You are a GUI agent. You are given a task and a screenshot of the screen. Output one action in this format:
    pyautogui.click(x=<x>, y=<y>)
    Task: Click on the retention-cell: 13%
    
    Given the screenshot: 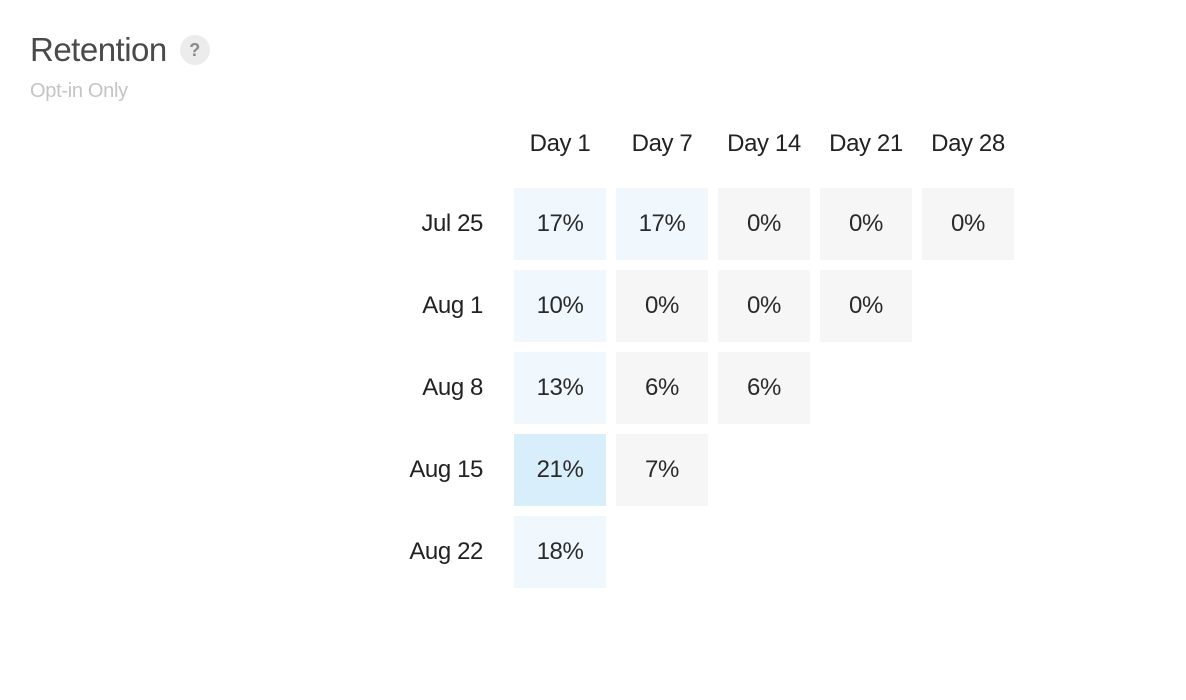 What is the action you would take?
    pyautogui.click(x=560, y=388)
    